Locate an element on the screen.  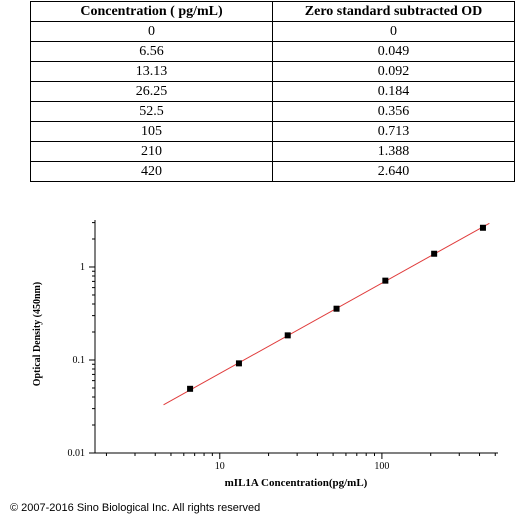
table-row: 52.5 0.356 is located at coordinates (272, 111).